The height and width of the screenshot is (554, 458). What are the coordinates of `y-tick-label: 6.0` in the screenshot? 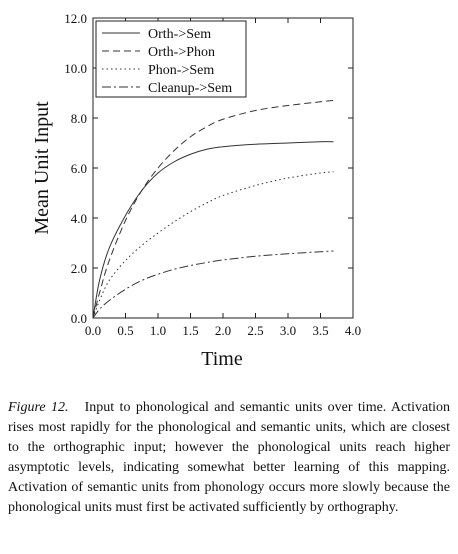 It's located at (79, 168).